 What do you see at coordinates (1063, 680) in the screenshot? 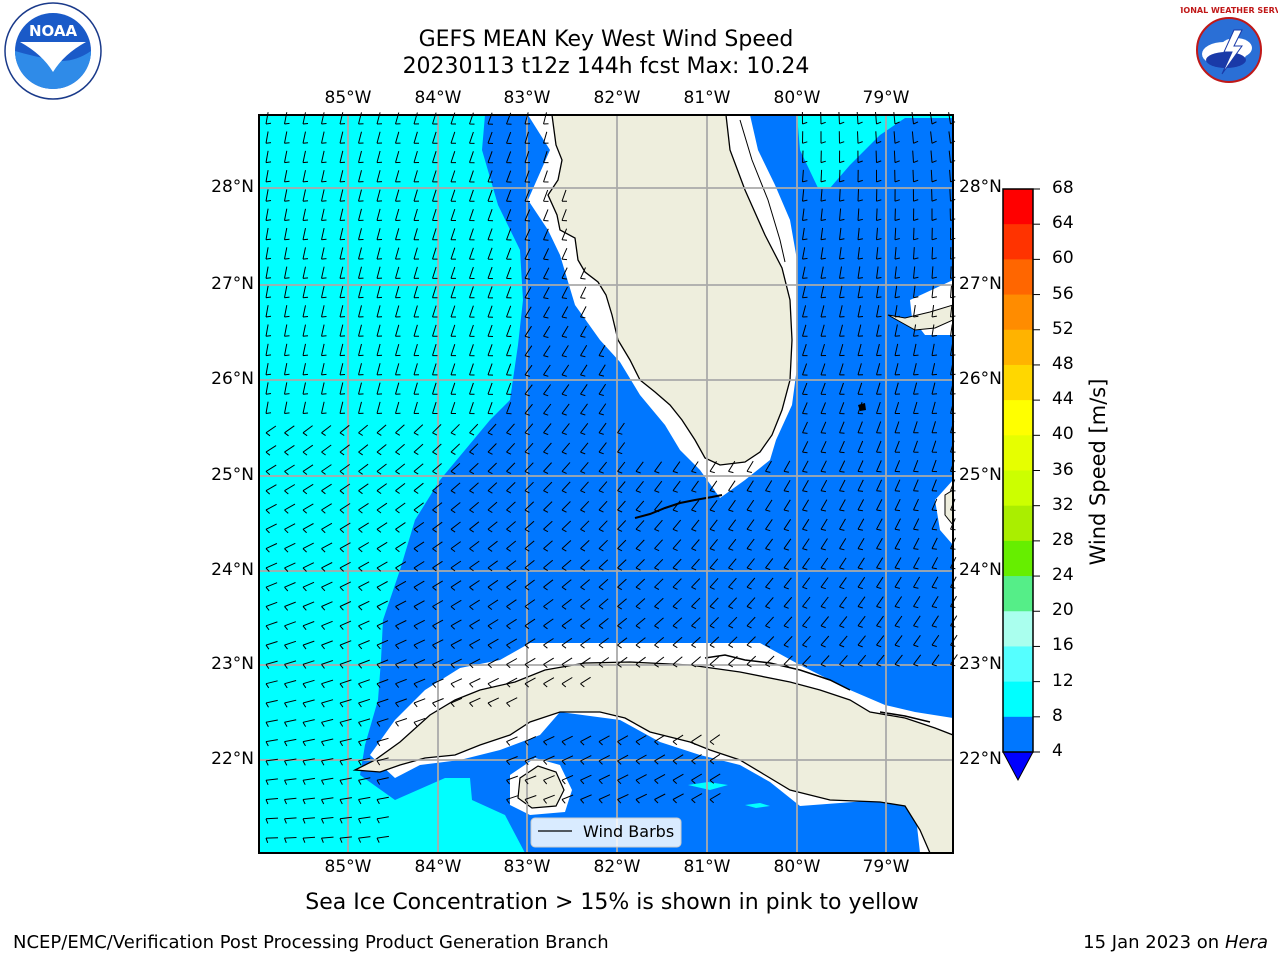
I see `colorbar-tick-label: 12` at bounding box center [1063, 680].